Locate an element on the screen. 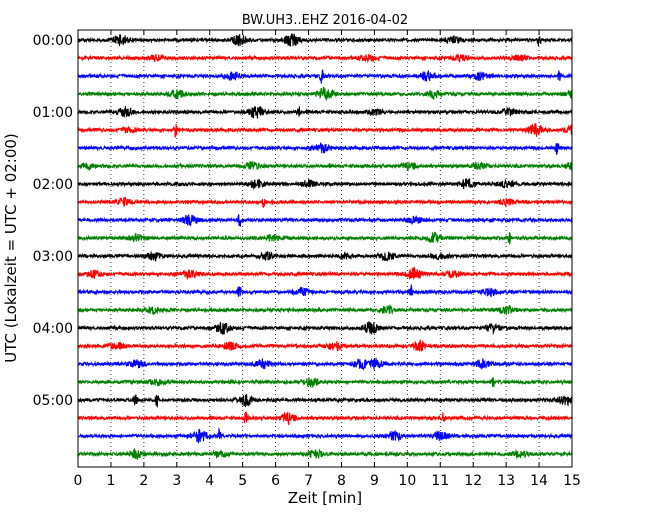 This screenshot has height=520, width=650. y-tick-label: 01:00 is located at coordinates (53, 113).